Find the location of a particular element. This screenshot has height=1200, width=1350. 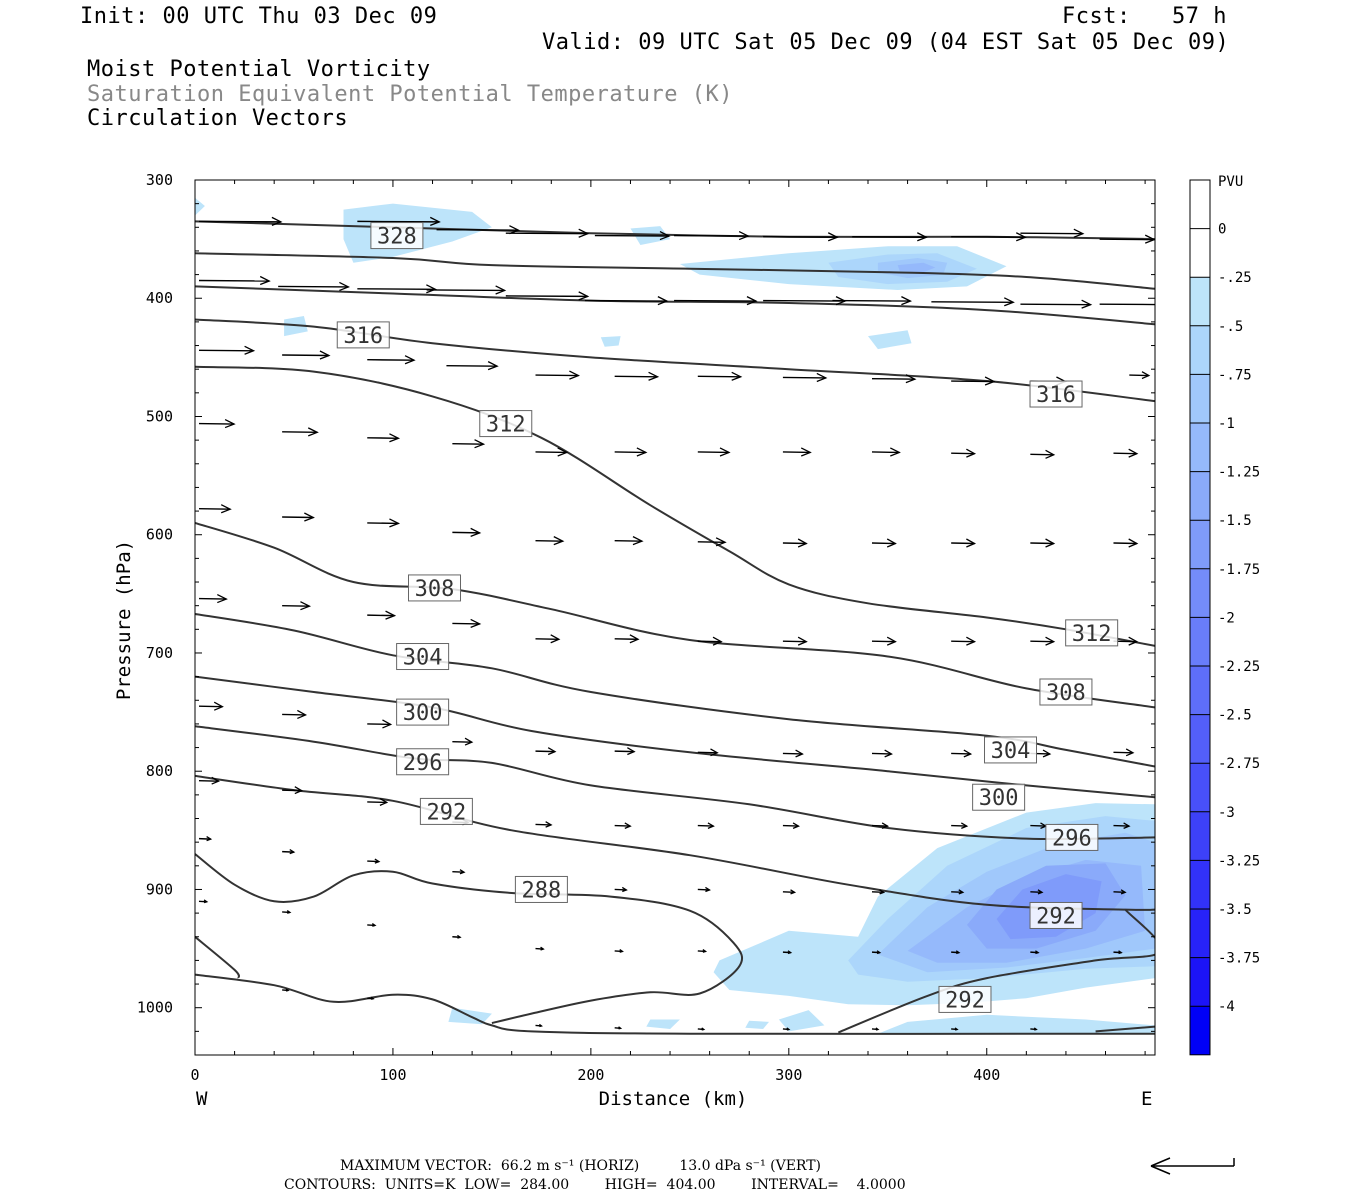

contour-label: 308 is located at coordinates (1066, 692).